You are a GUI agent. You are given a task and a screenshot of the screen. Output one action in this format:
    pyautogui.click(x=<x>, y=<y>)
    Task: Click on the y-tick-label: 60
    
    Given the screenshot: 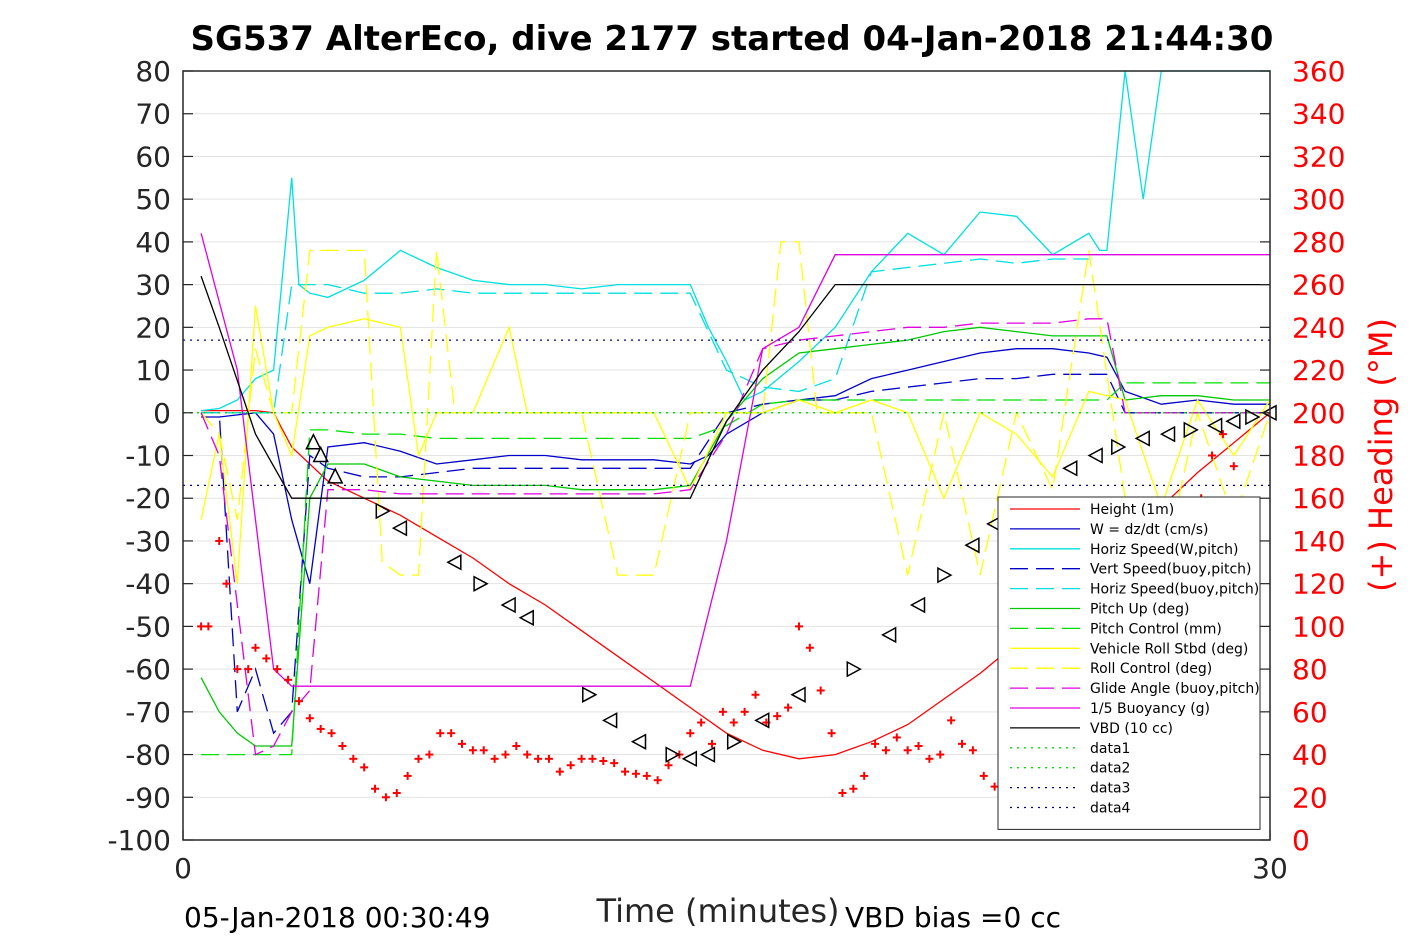 What is the action you would take?
    pyautogui.click(x=153, y=156)
    